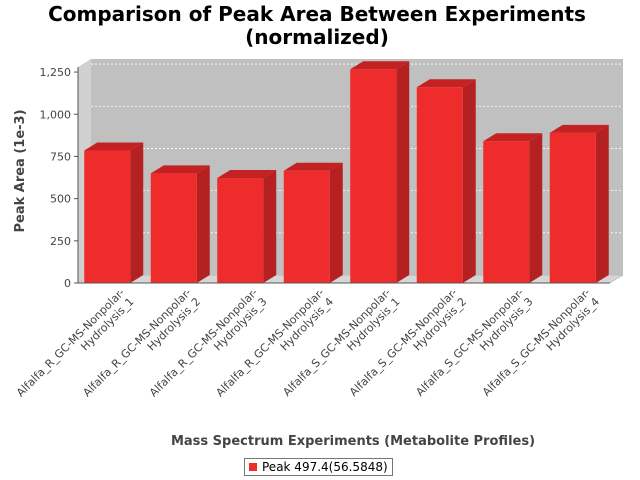  Describe the element at coordinates (317, 37) in the screenshot. I see `chart-title-line-2: (normalized)` at that location.